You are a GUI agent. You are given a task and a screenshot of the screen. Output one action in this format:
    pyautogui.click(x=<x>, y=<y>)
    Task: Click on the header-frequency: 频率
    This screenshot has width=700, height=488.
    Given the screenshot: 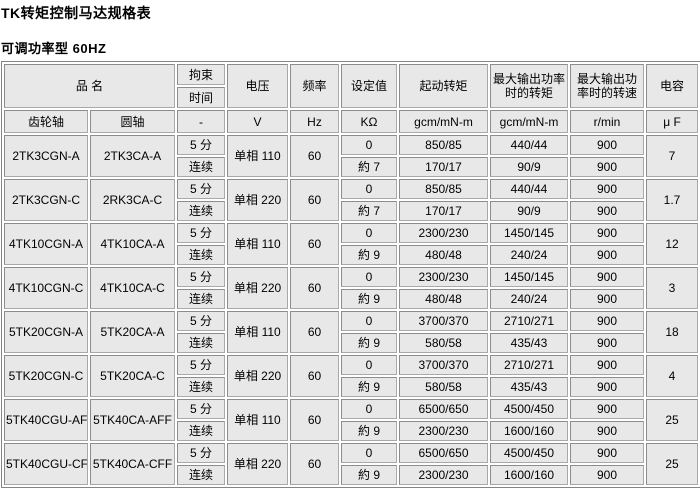 What is the action you would take?
    pyautogui.click(x=314, y=86)
    